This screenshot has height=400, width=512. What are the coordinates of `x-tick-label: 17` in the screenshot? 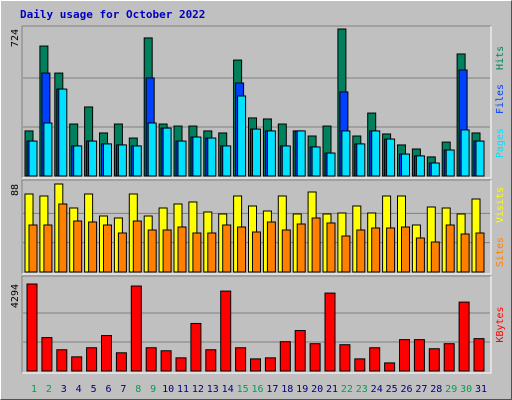 It's located at (272, 389).